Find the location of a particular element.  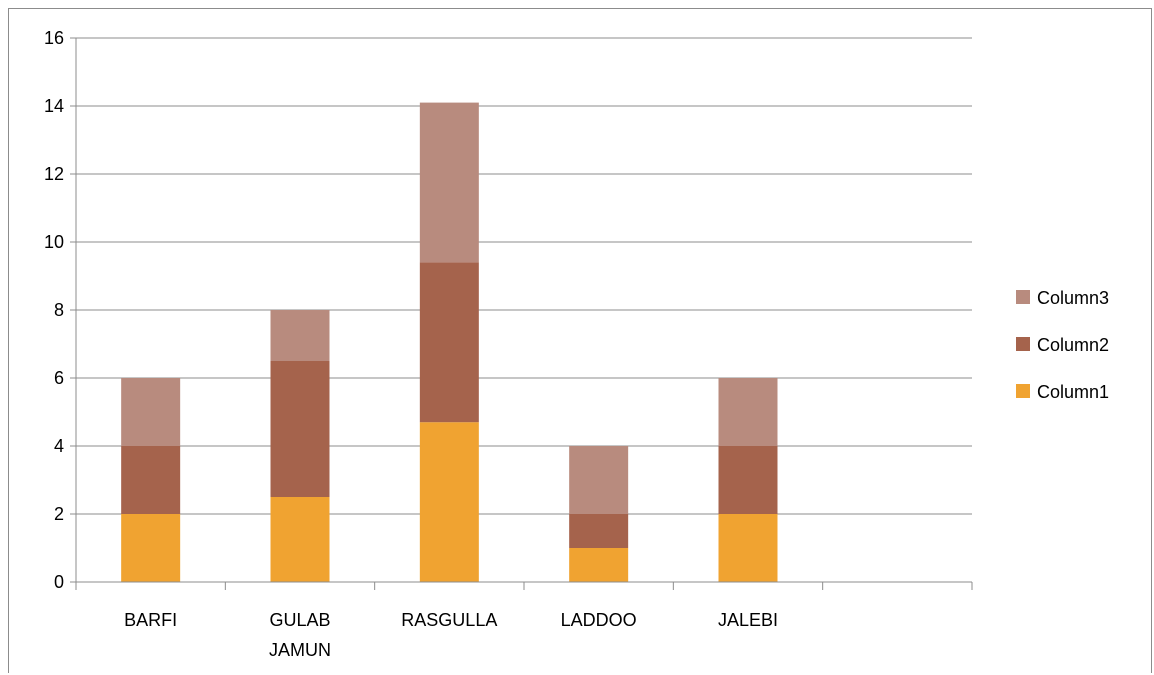

legend: Column3 Column2 Column1 is located at coordinates (1062, 345).